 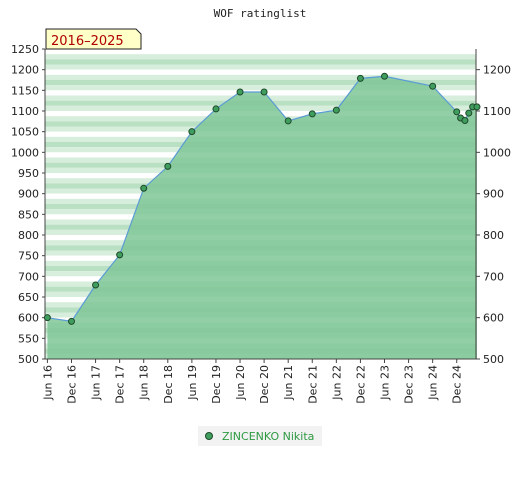 I want to click on x-tick-label: Jun 18, so click(x=144, y=383).